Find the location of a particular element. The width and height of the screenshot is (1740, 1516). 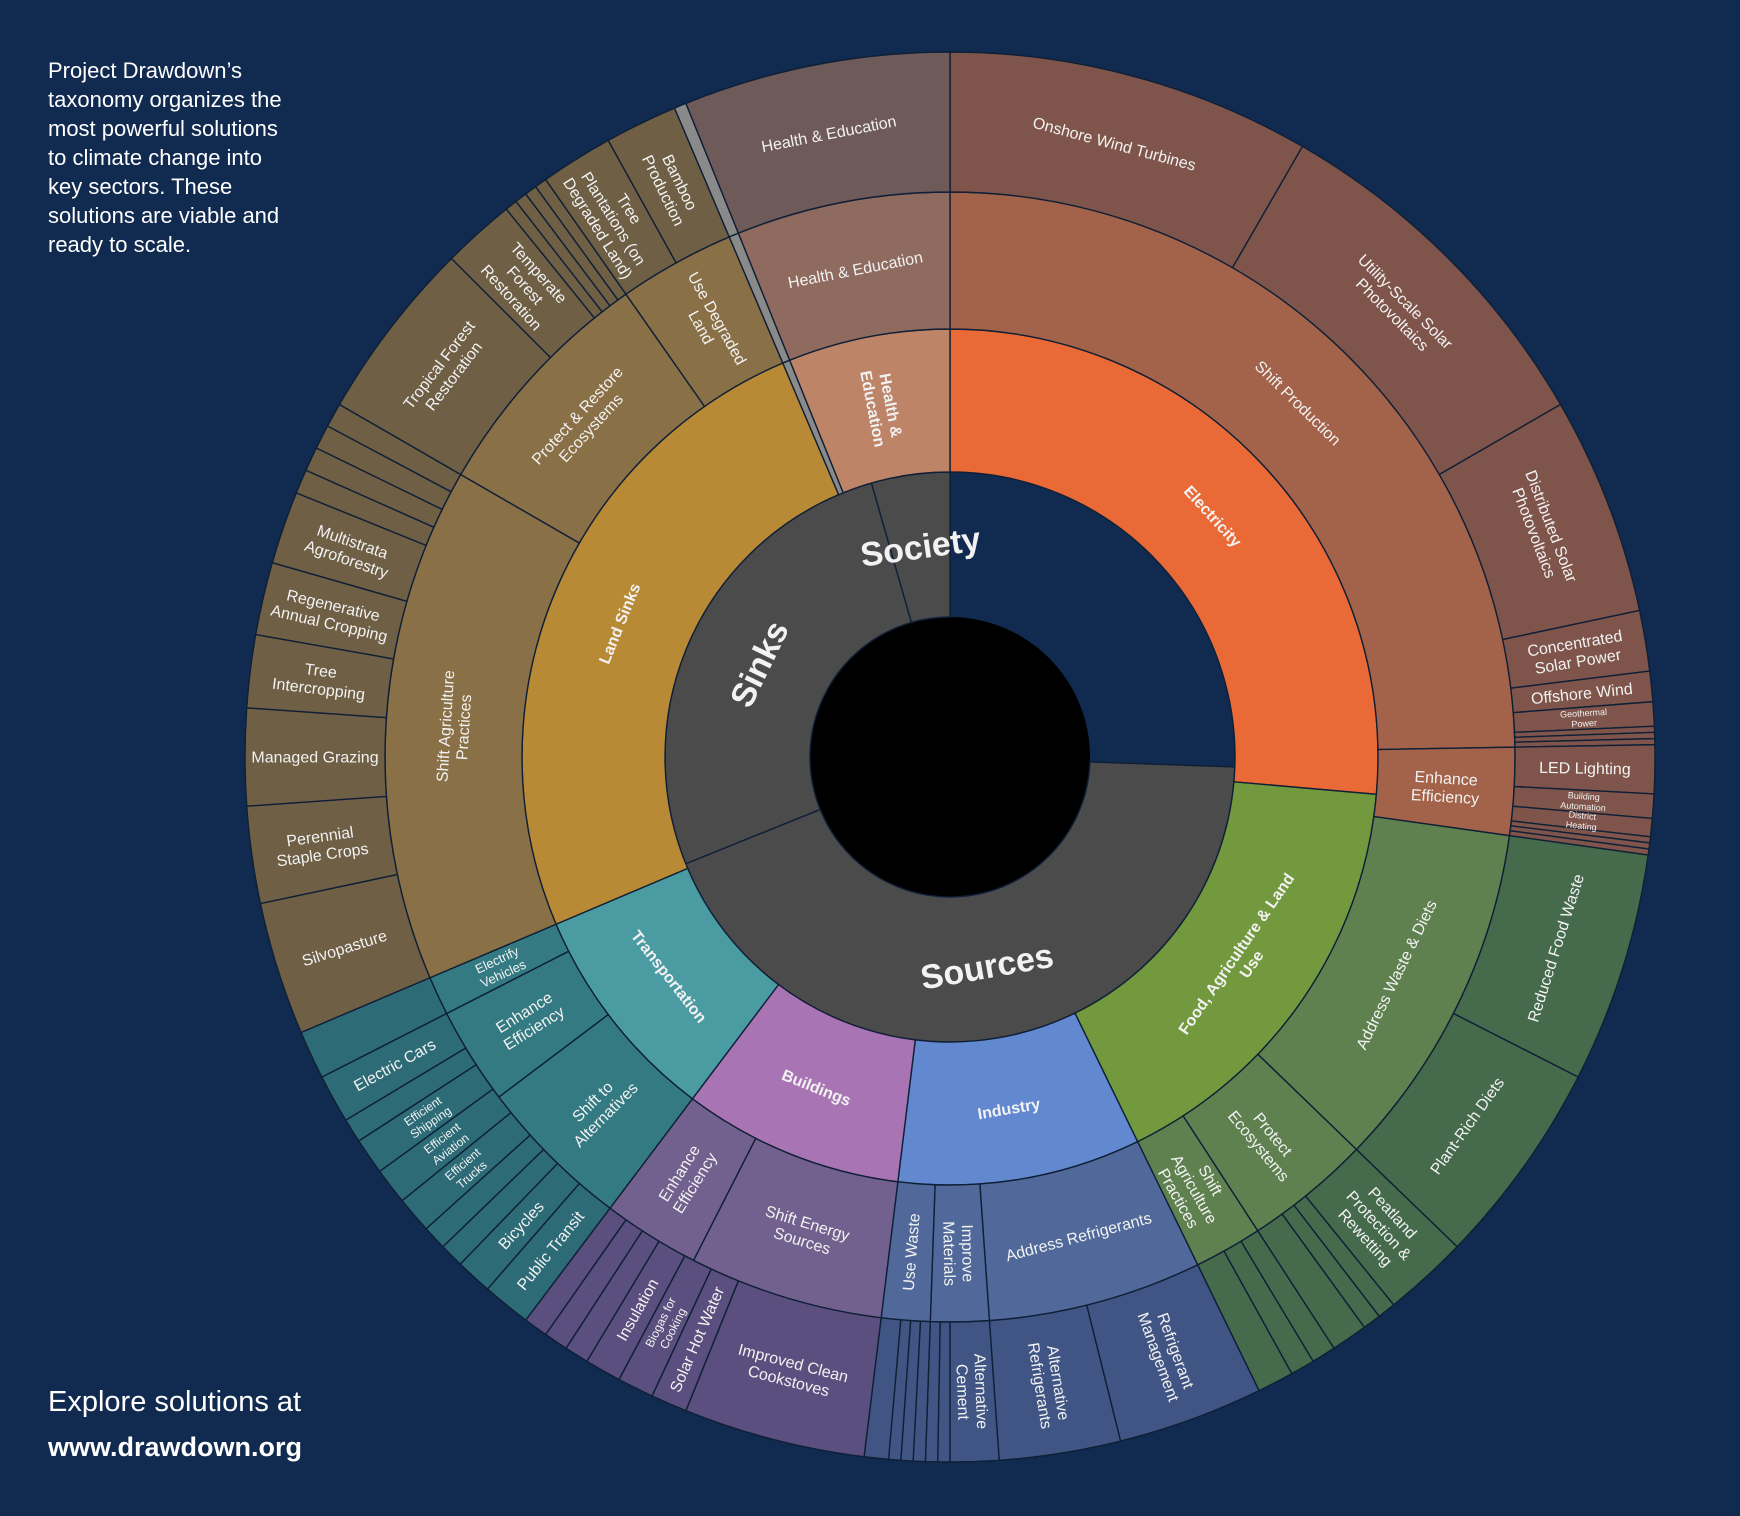

solutions-label-led-lighting: LED Lighting is located at coordinates (1585, 769).